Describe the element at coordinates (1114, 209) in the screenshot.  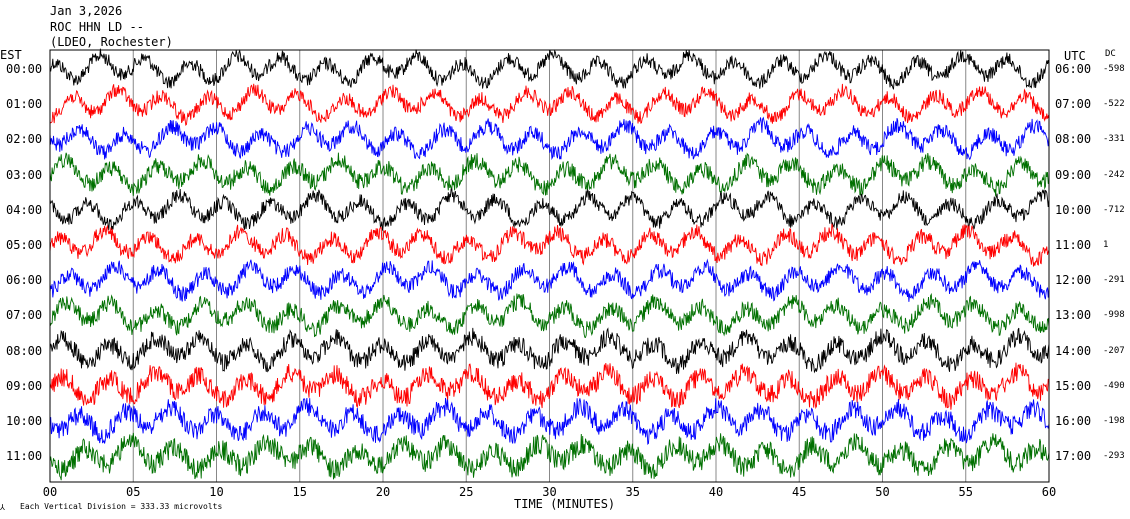
I see `dc-value: -712` at that location.